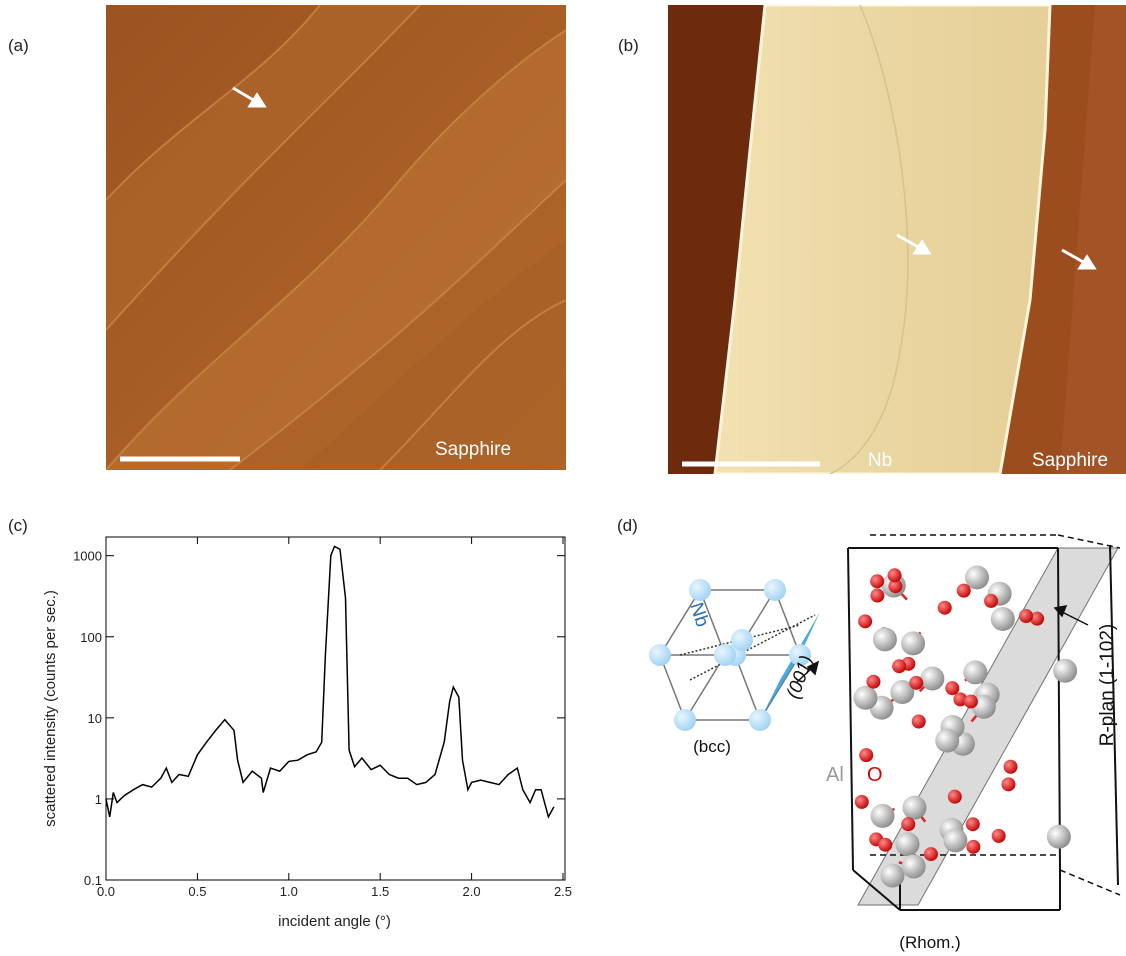 This screenshot has height=956, width=1126. What do you see at coordinates (106, 891) in the screenshot?
I see `x-tick-label: 0.0` at bounding box center [106, 891].